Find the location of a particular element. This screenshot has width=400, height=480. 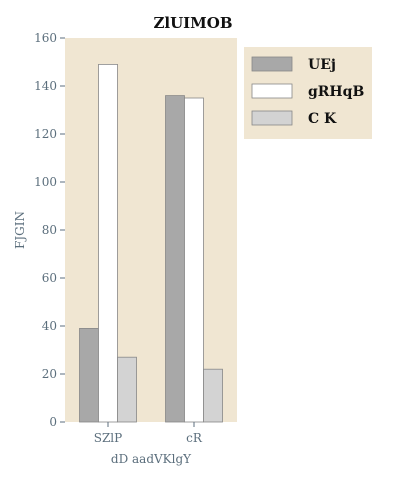

y-tick-label: 80 is located at coordinates (49, 230).